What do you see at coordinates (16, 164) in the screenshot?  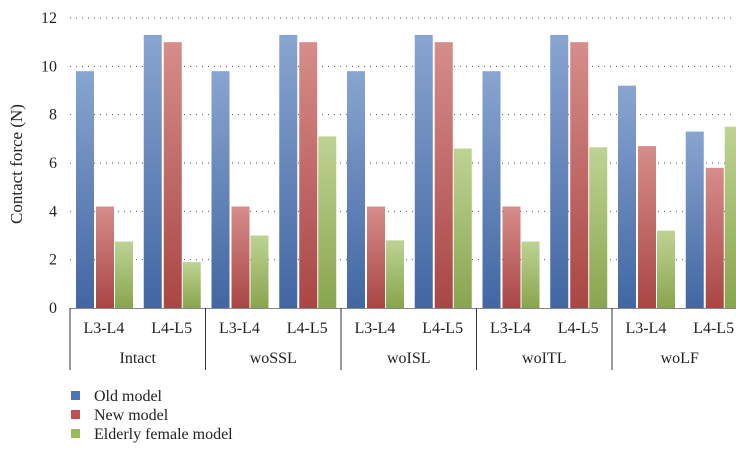 I see `y-axis-label: Contact force (N)` at bounding box center [16, 164].